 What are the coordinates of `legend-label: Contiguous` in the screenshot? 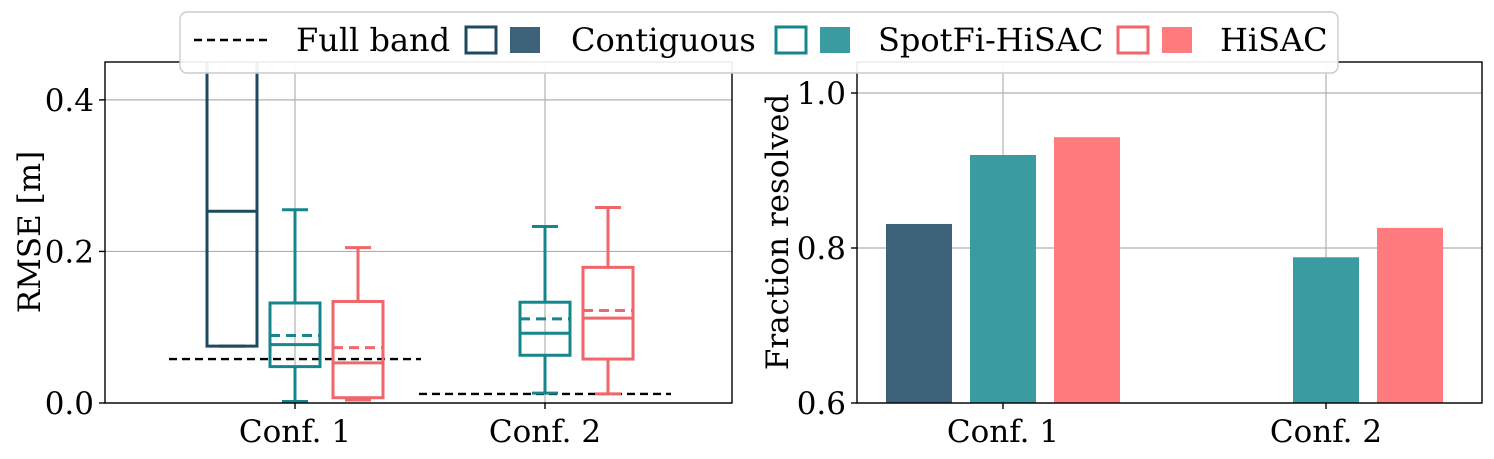 It's located at (663, 40).